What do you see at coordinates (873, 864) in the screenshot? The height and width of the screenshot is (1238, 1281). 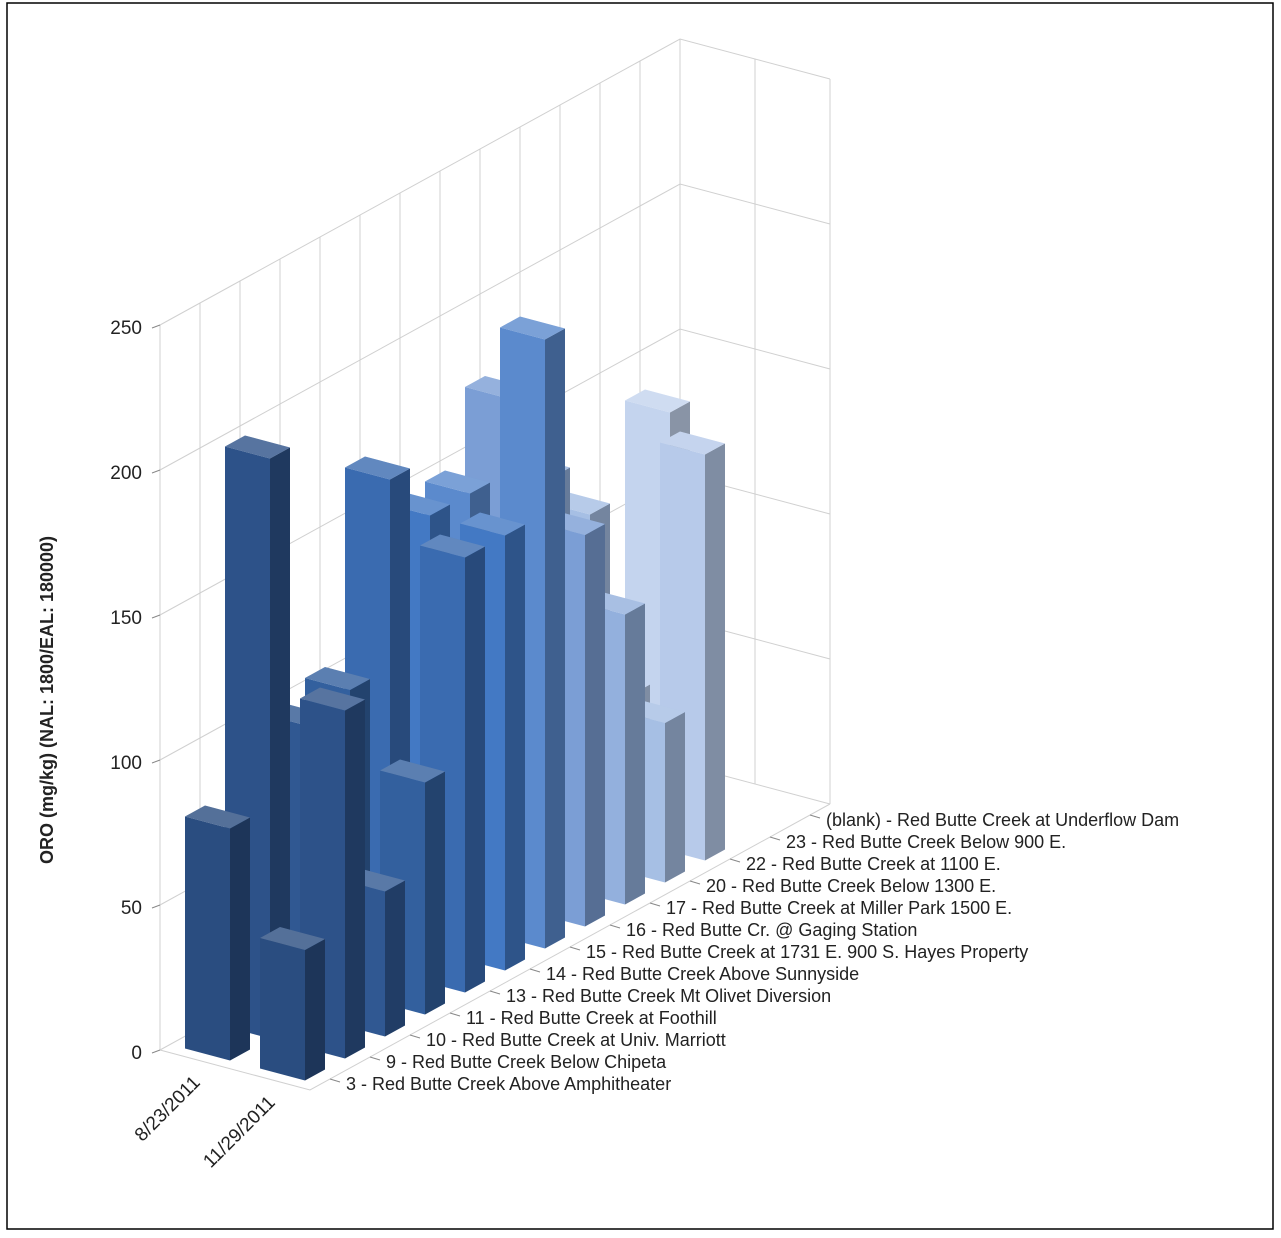 I see `legend-label: 22 - Red Butte Creek at 1100 E.` at bounding box center [873, 864].